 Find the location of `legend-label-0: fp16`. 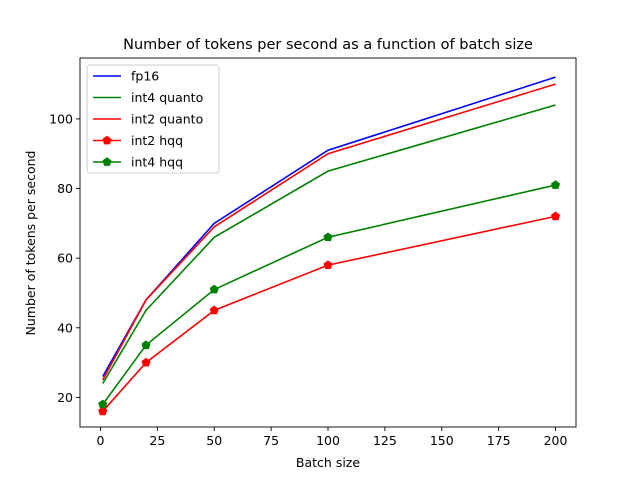

legend-label-0: fp16 is located at coordinates (145, 76).